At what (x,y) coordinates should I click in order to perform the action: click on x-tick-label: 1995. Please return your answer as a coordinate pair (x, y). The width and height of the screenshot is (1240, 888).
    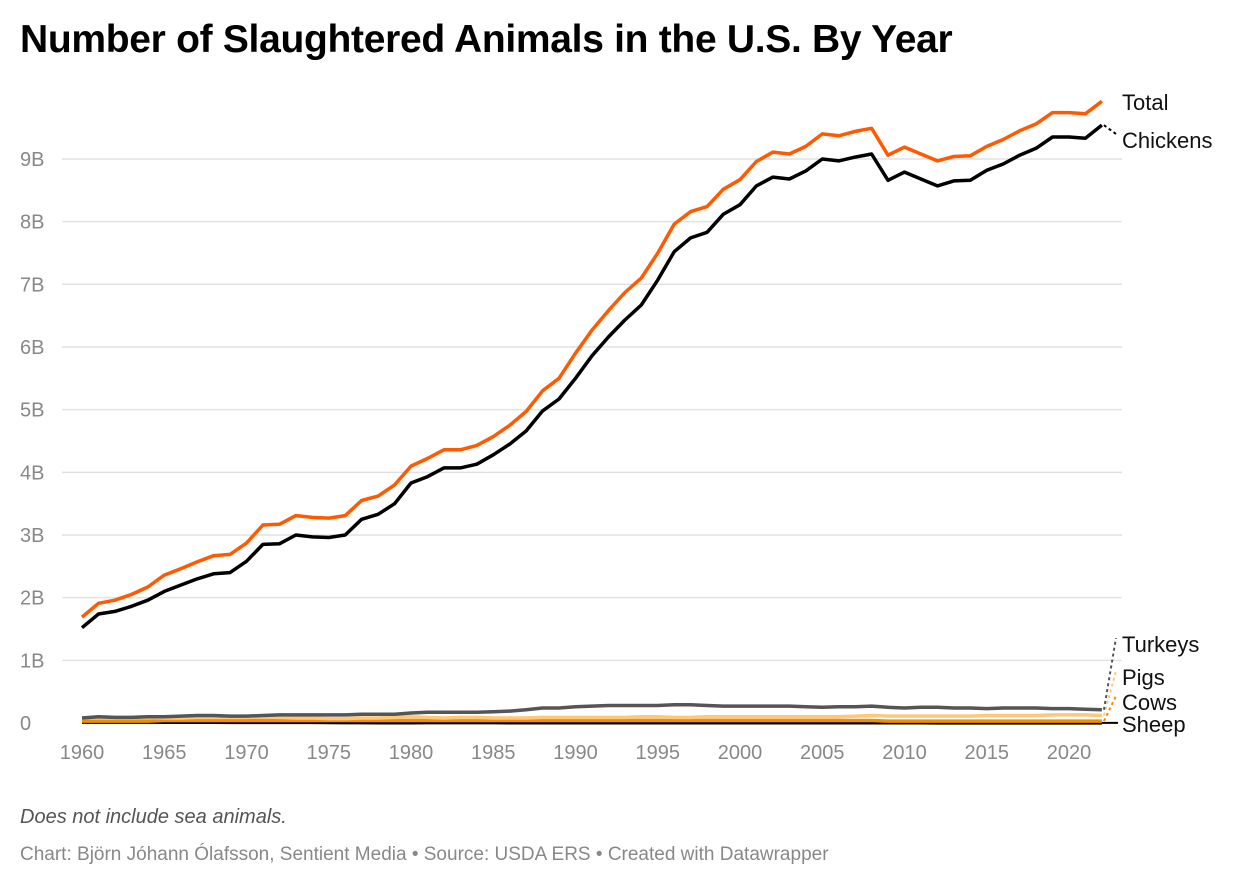
    Looking at the image, I should click on (658, 753).